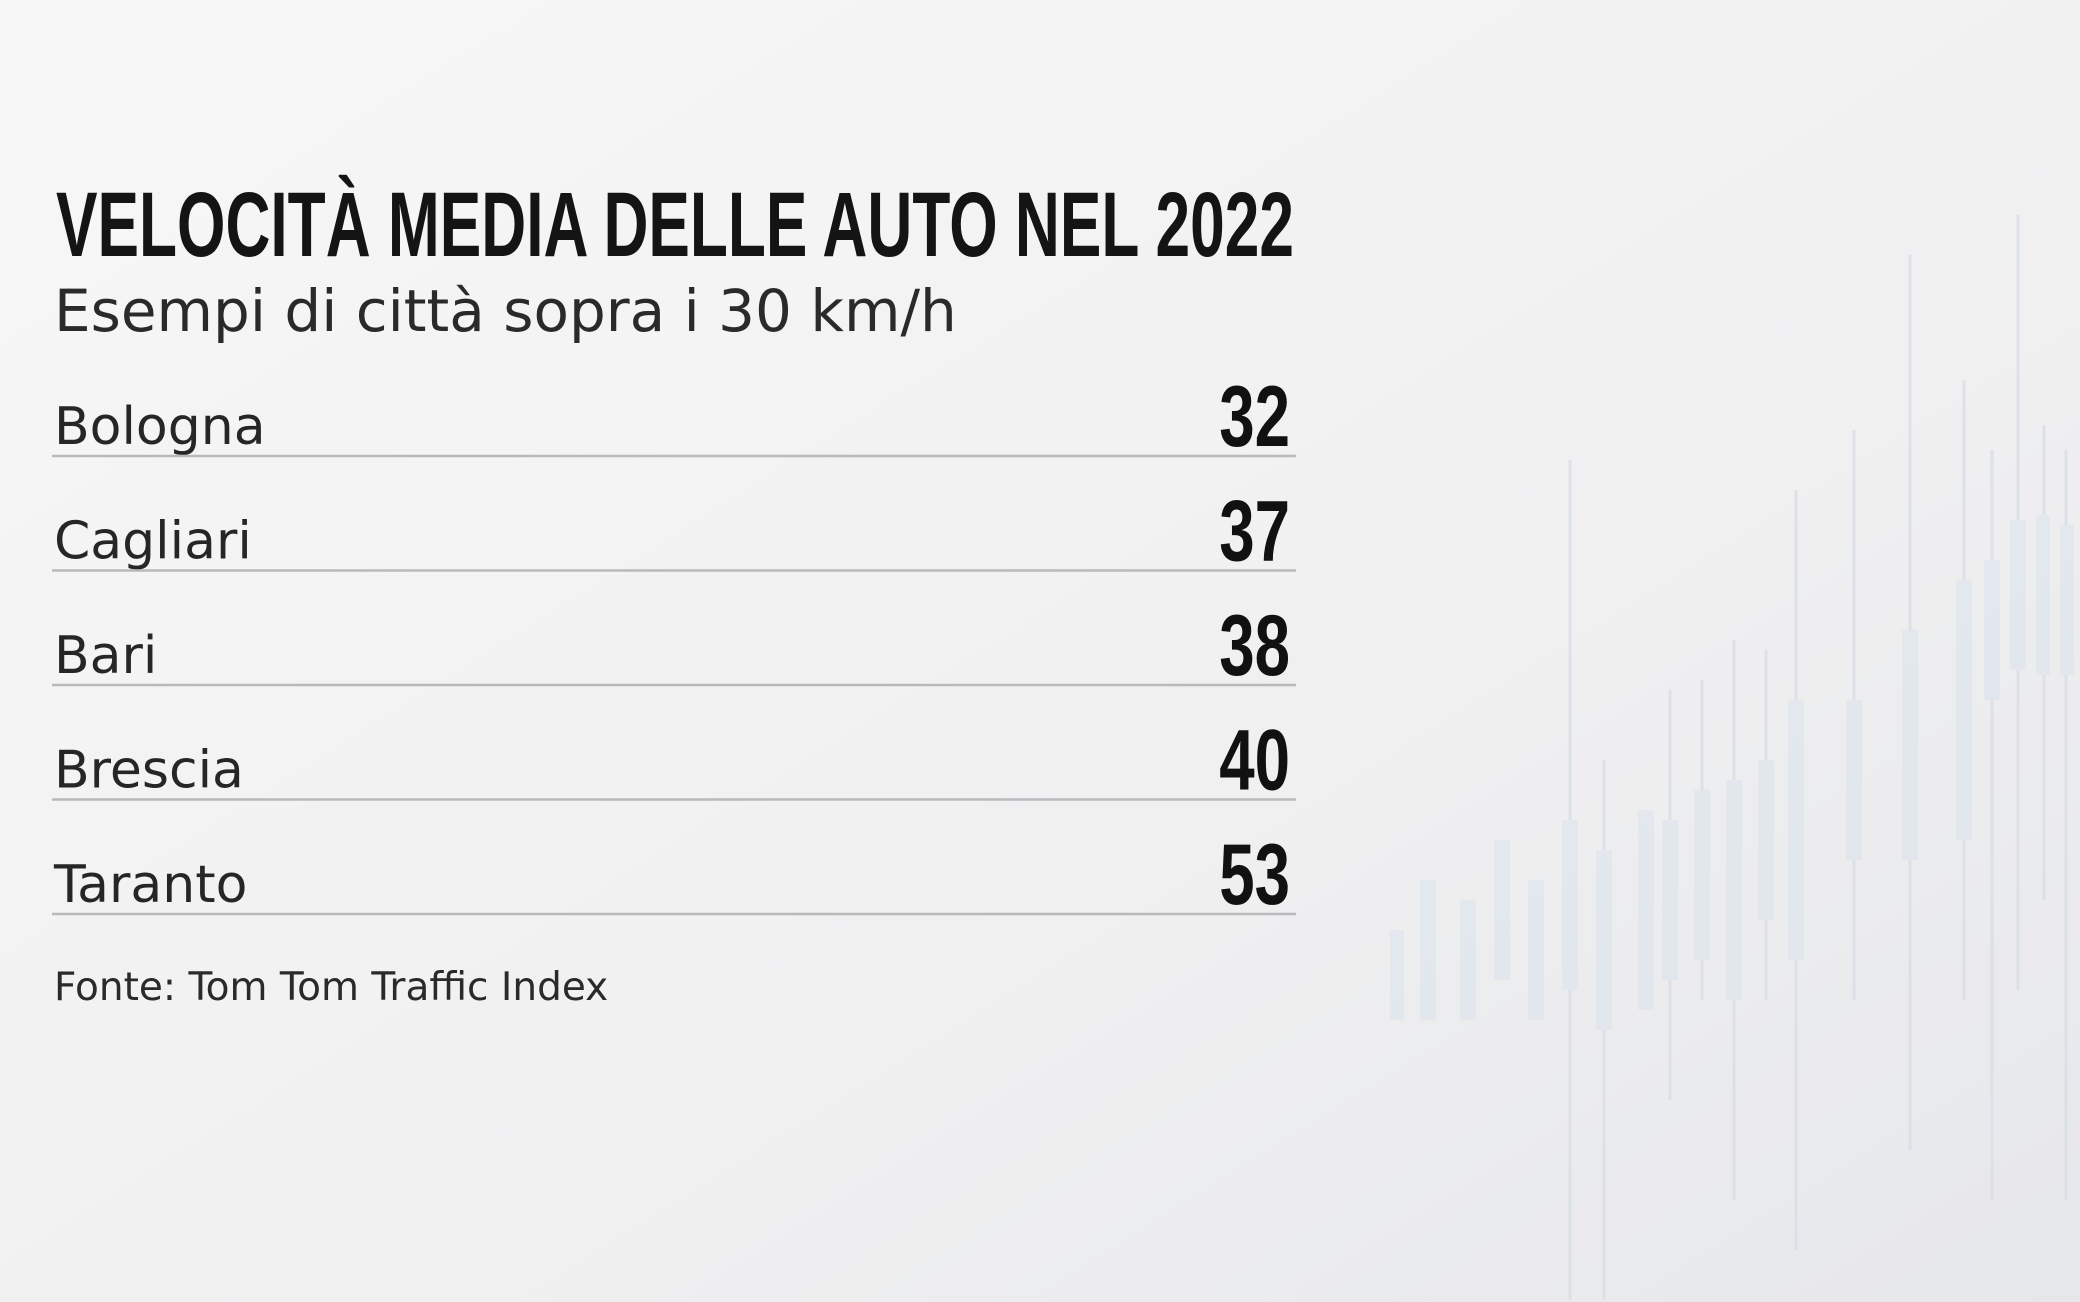 This screenshot has width=2080, height=1302. I want to click on subtitle: Esempi di città sopra i 30 km/h, so click(505, 311).